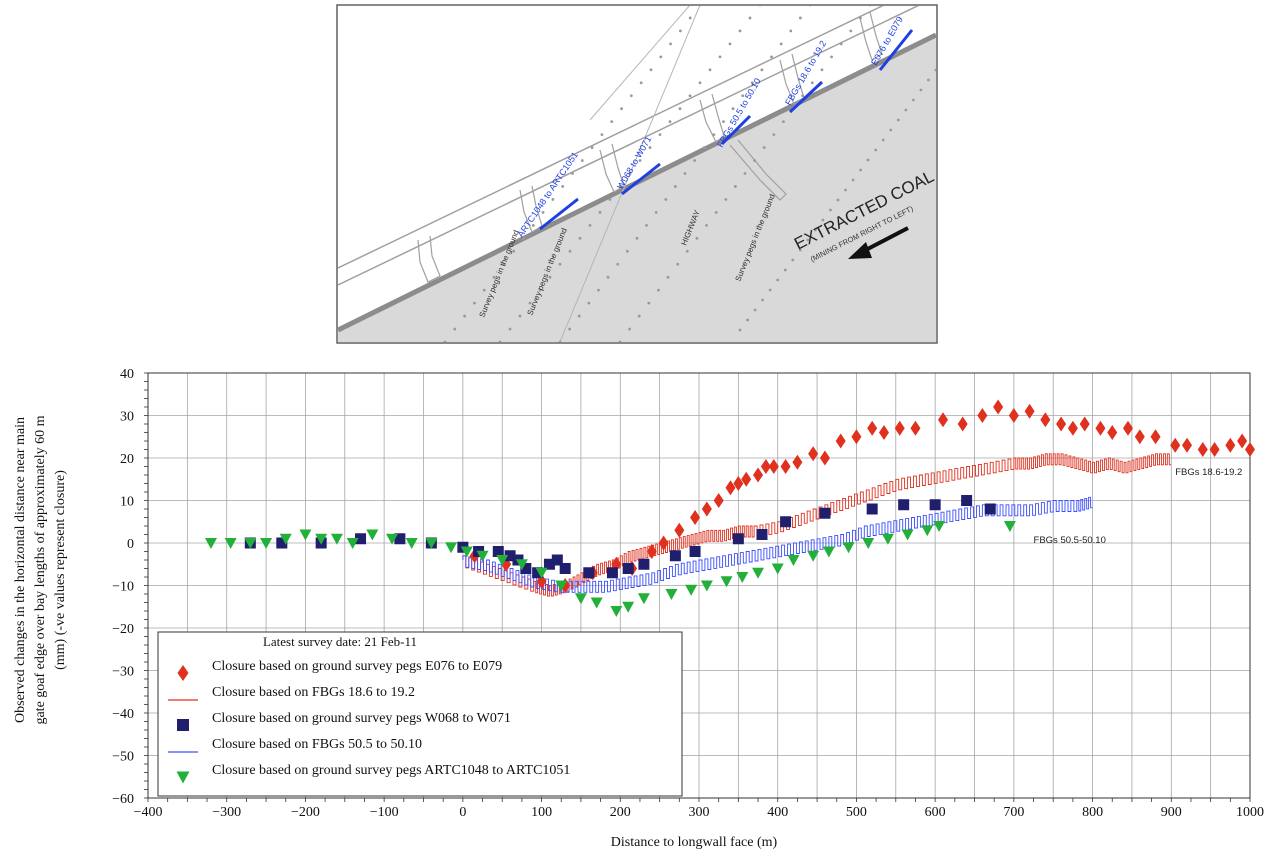  I want to click on series-annotation: FBGs 18.6-19.2, so click(1208, 472).